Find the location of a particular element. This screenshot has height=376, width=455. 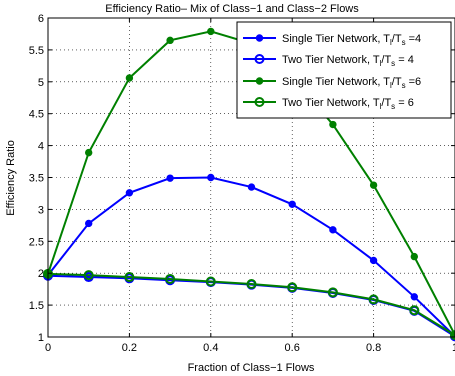

x-axis-label: Fraction of Class−1 Flows is located at coordinates (251, 368).